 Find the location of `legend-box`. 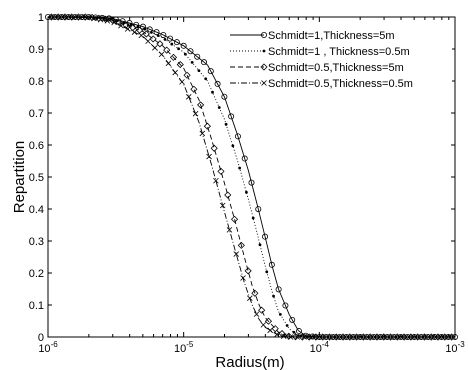

legend-box is located at coordinates (339, 59).